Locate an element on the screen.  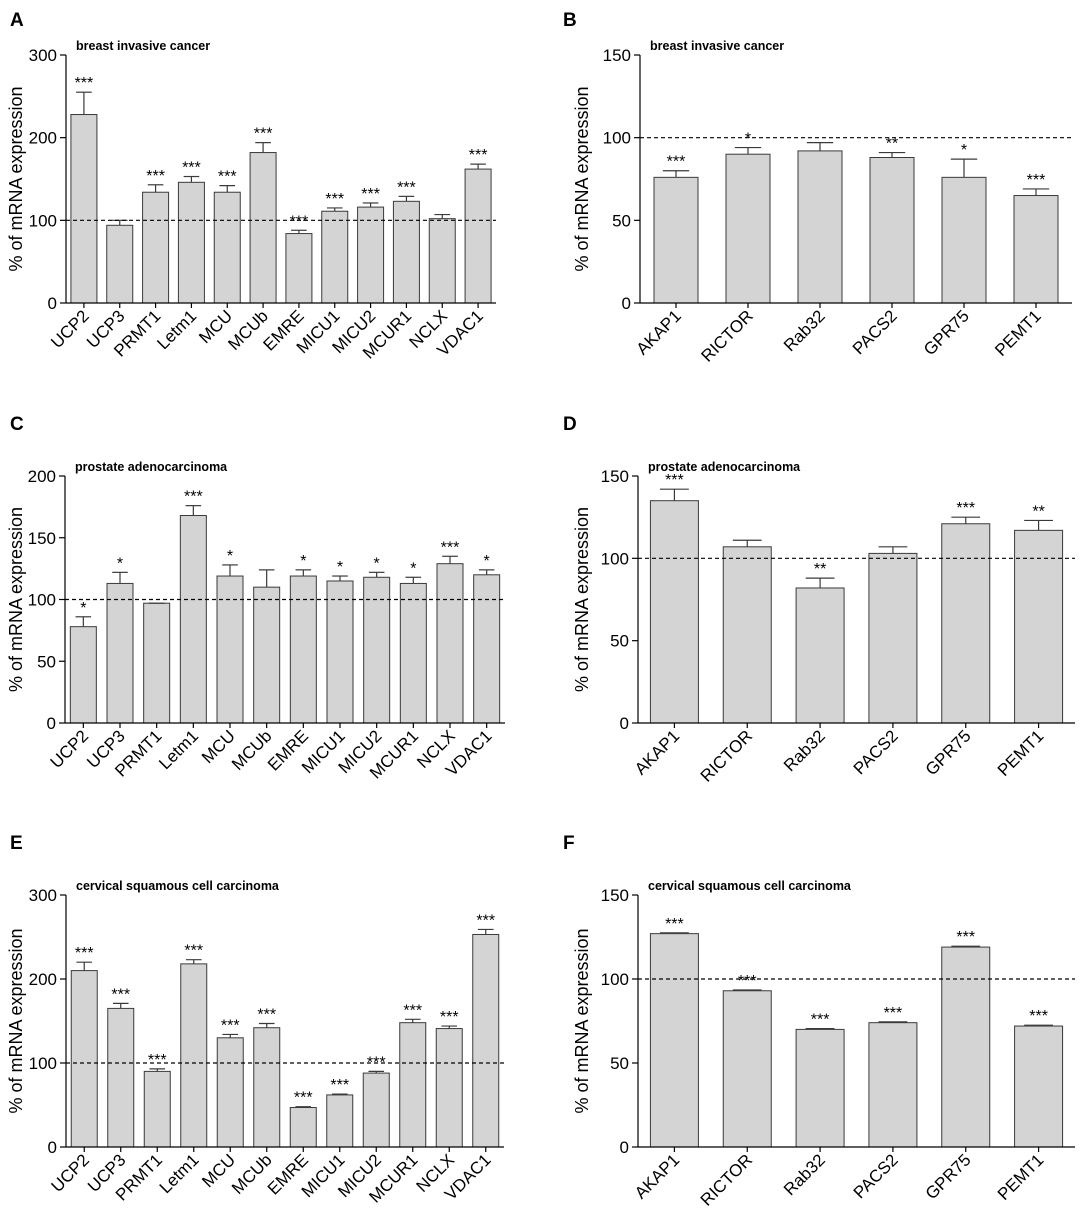
significance-label: ** is located at coordinates (892, 144).